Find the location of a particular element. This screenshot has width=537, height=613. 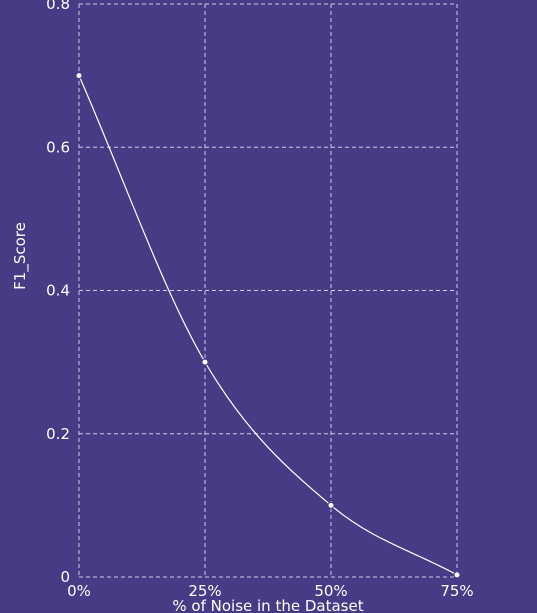

y-tick-label: 0.4 is located at coordinates (58, 291).